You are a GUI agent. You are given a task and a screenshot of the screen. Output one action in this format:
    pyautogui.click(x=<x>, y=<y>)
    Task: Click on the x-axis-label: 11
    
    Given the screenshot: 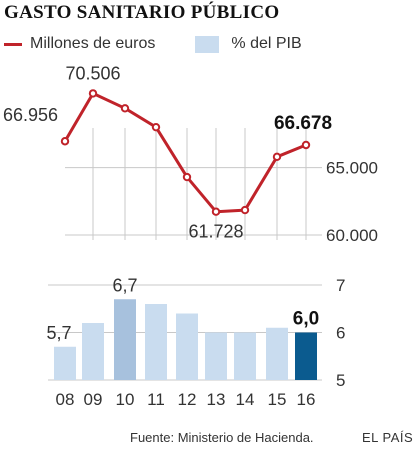 What is the action you would take?
    pyautogui.click(x=156, y=399)
    